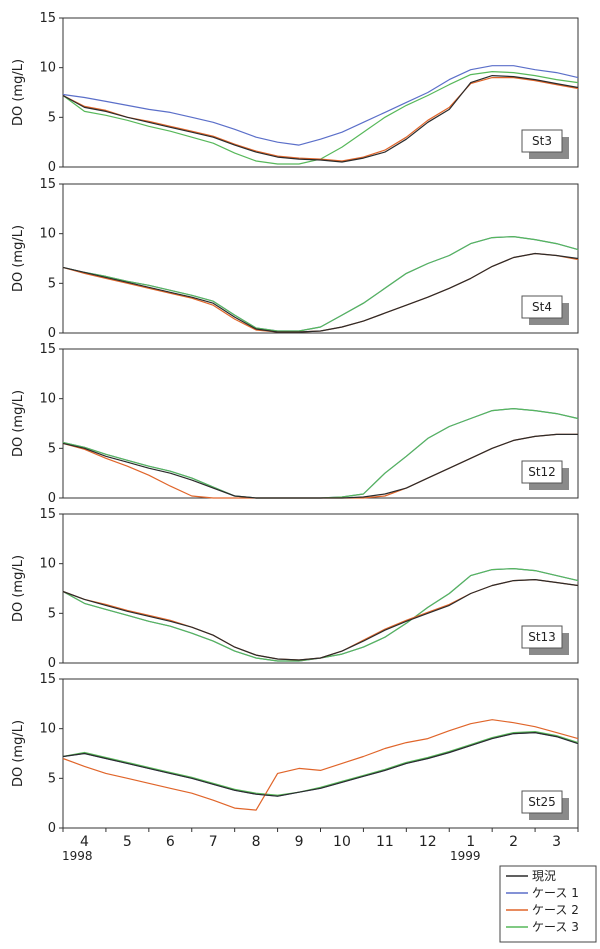  What do you see at coordinates (428, 842) in the screenshot?
I see `x-tick-label: 12` at bounding box center [428, 842].